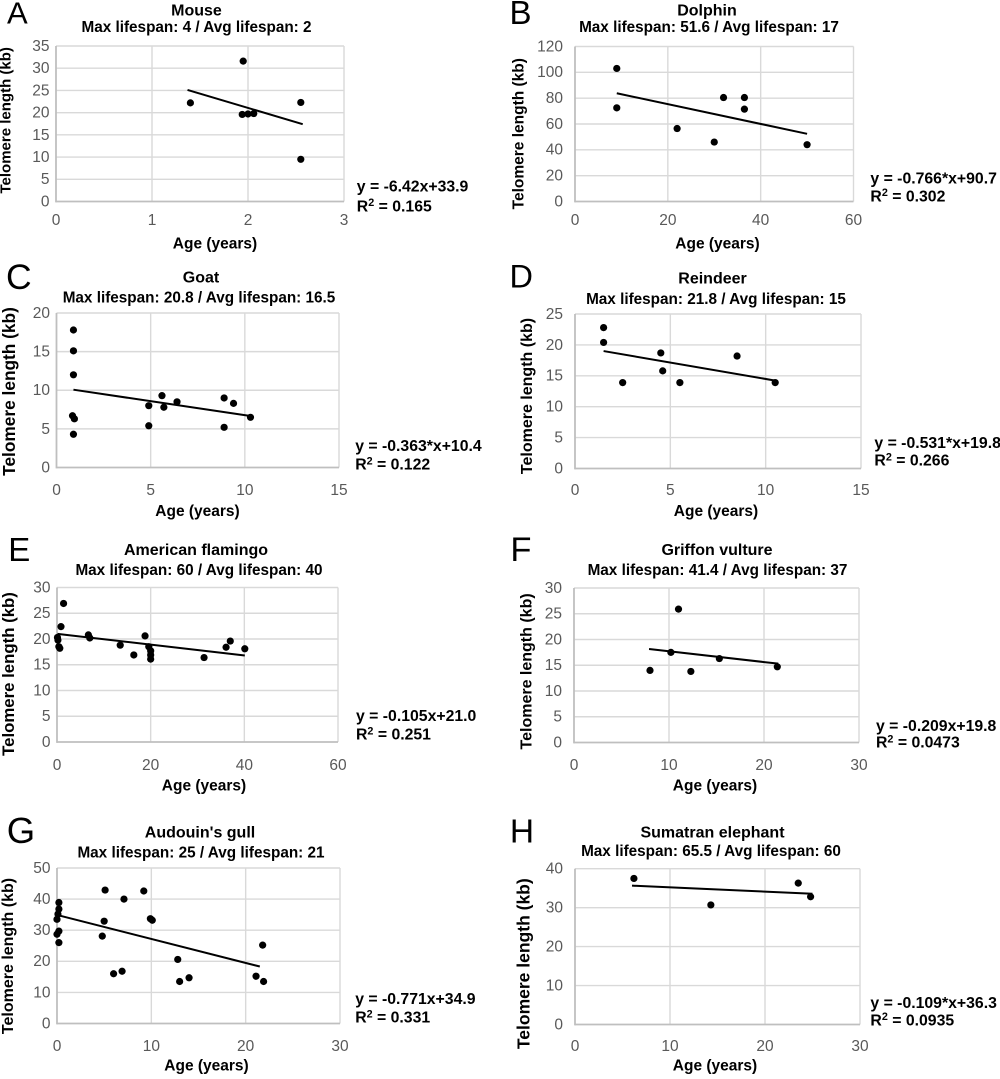 This screenshot has height=1079, width=1000. Describe the element at coordinates (418, 446) in the screenshot. I see `svg-text: y = -0.363*x+10.4` at that location.